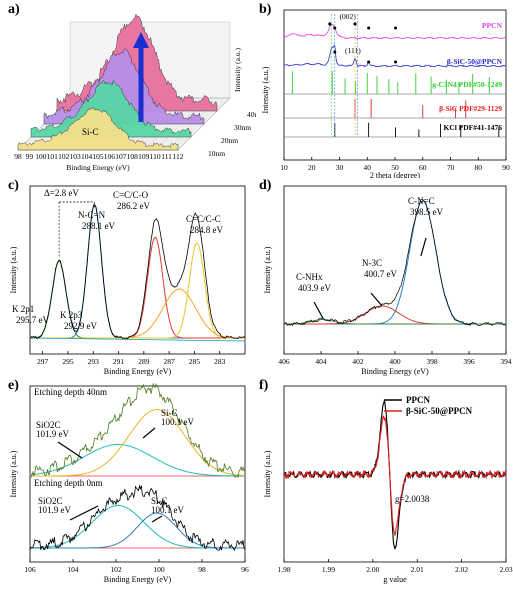 The width and height of the screenshot is (513, 592). I want to click on x-tick-label: 105, so click(98, 156).